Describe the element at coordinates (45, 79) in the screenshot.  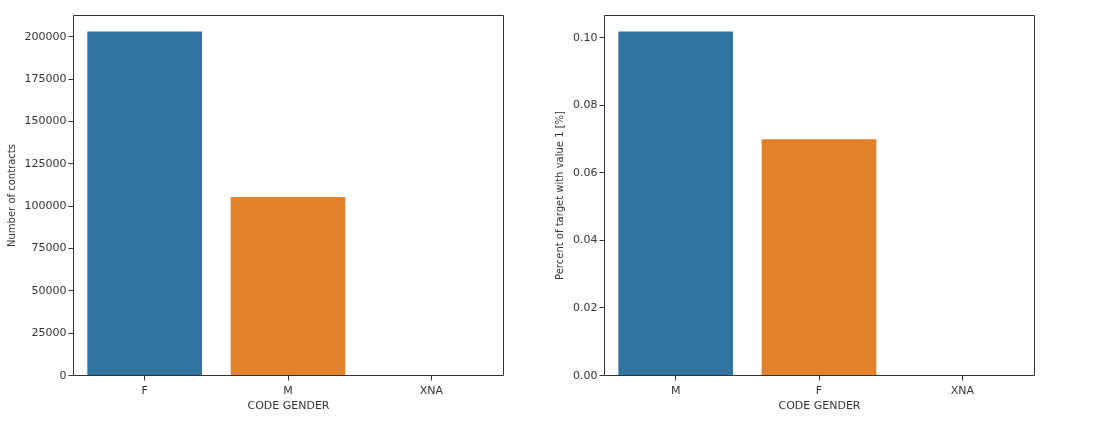
I see `y-tick-label: 175000` at that location.